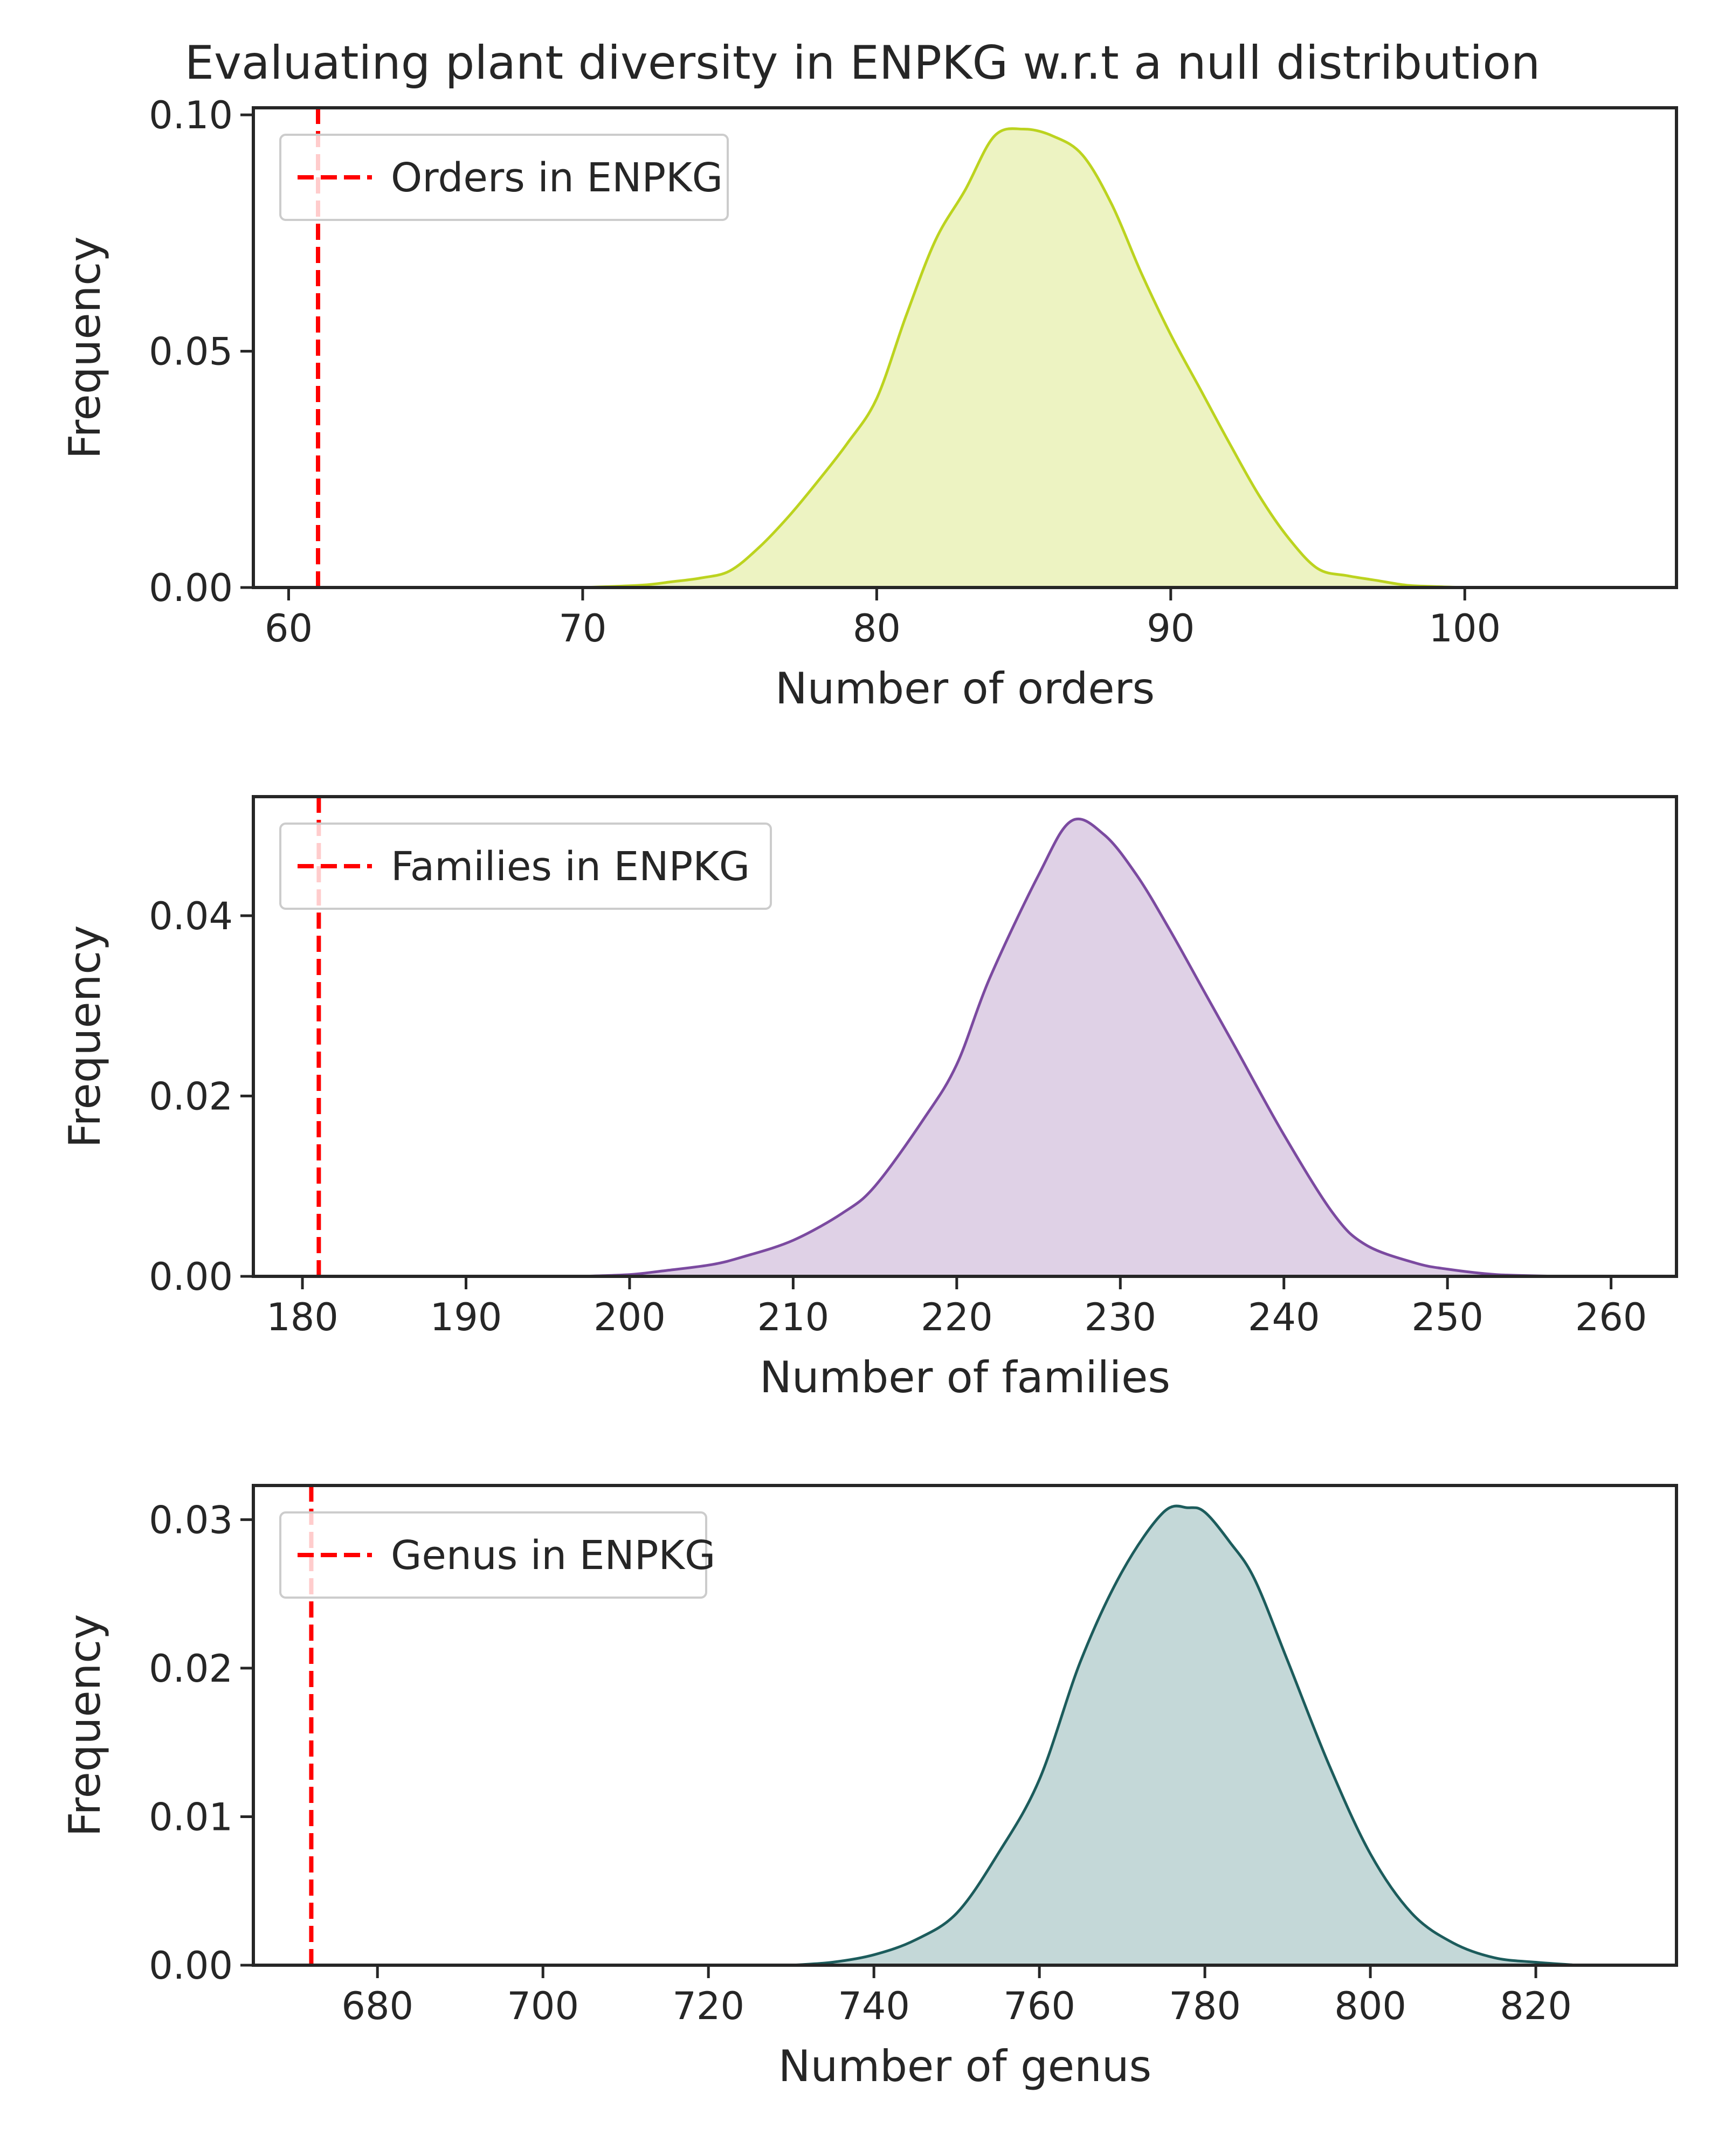 The height and width of the screenshot is (2156, 1725). I want to click on genus-density-area, so click(1184, 1735).